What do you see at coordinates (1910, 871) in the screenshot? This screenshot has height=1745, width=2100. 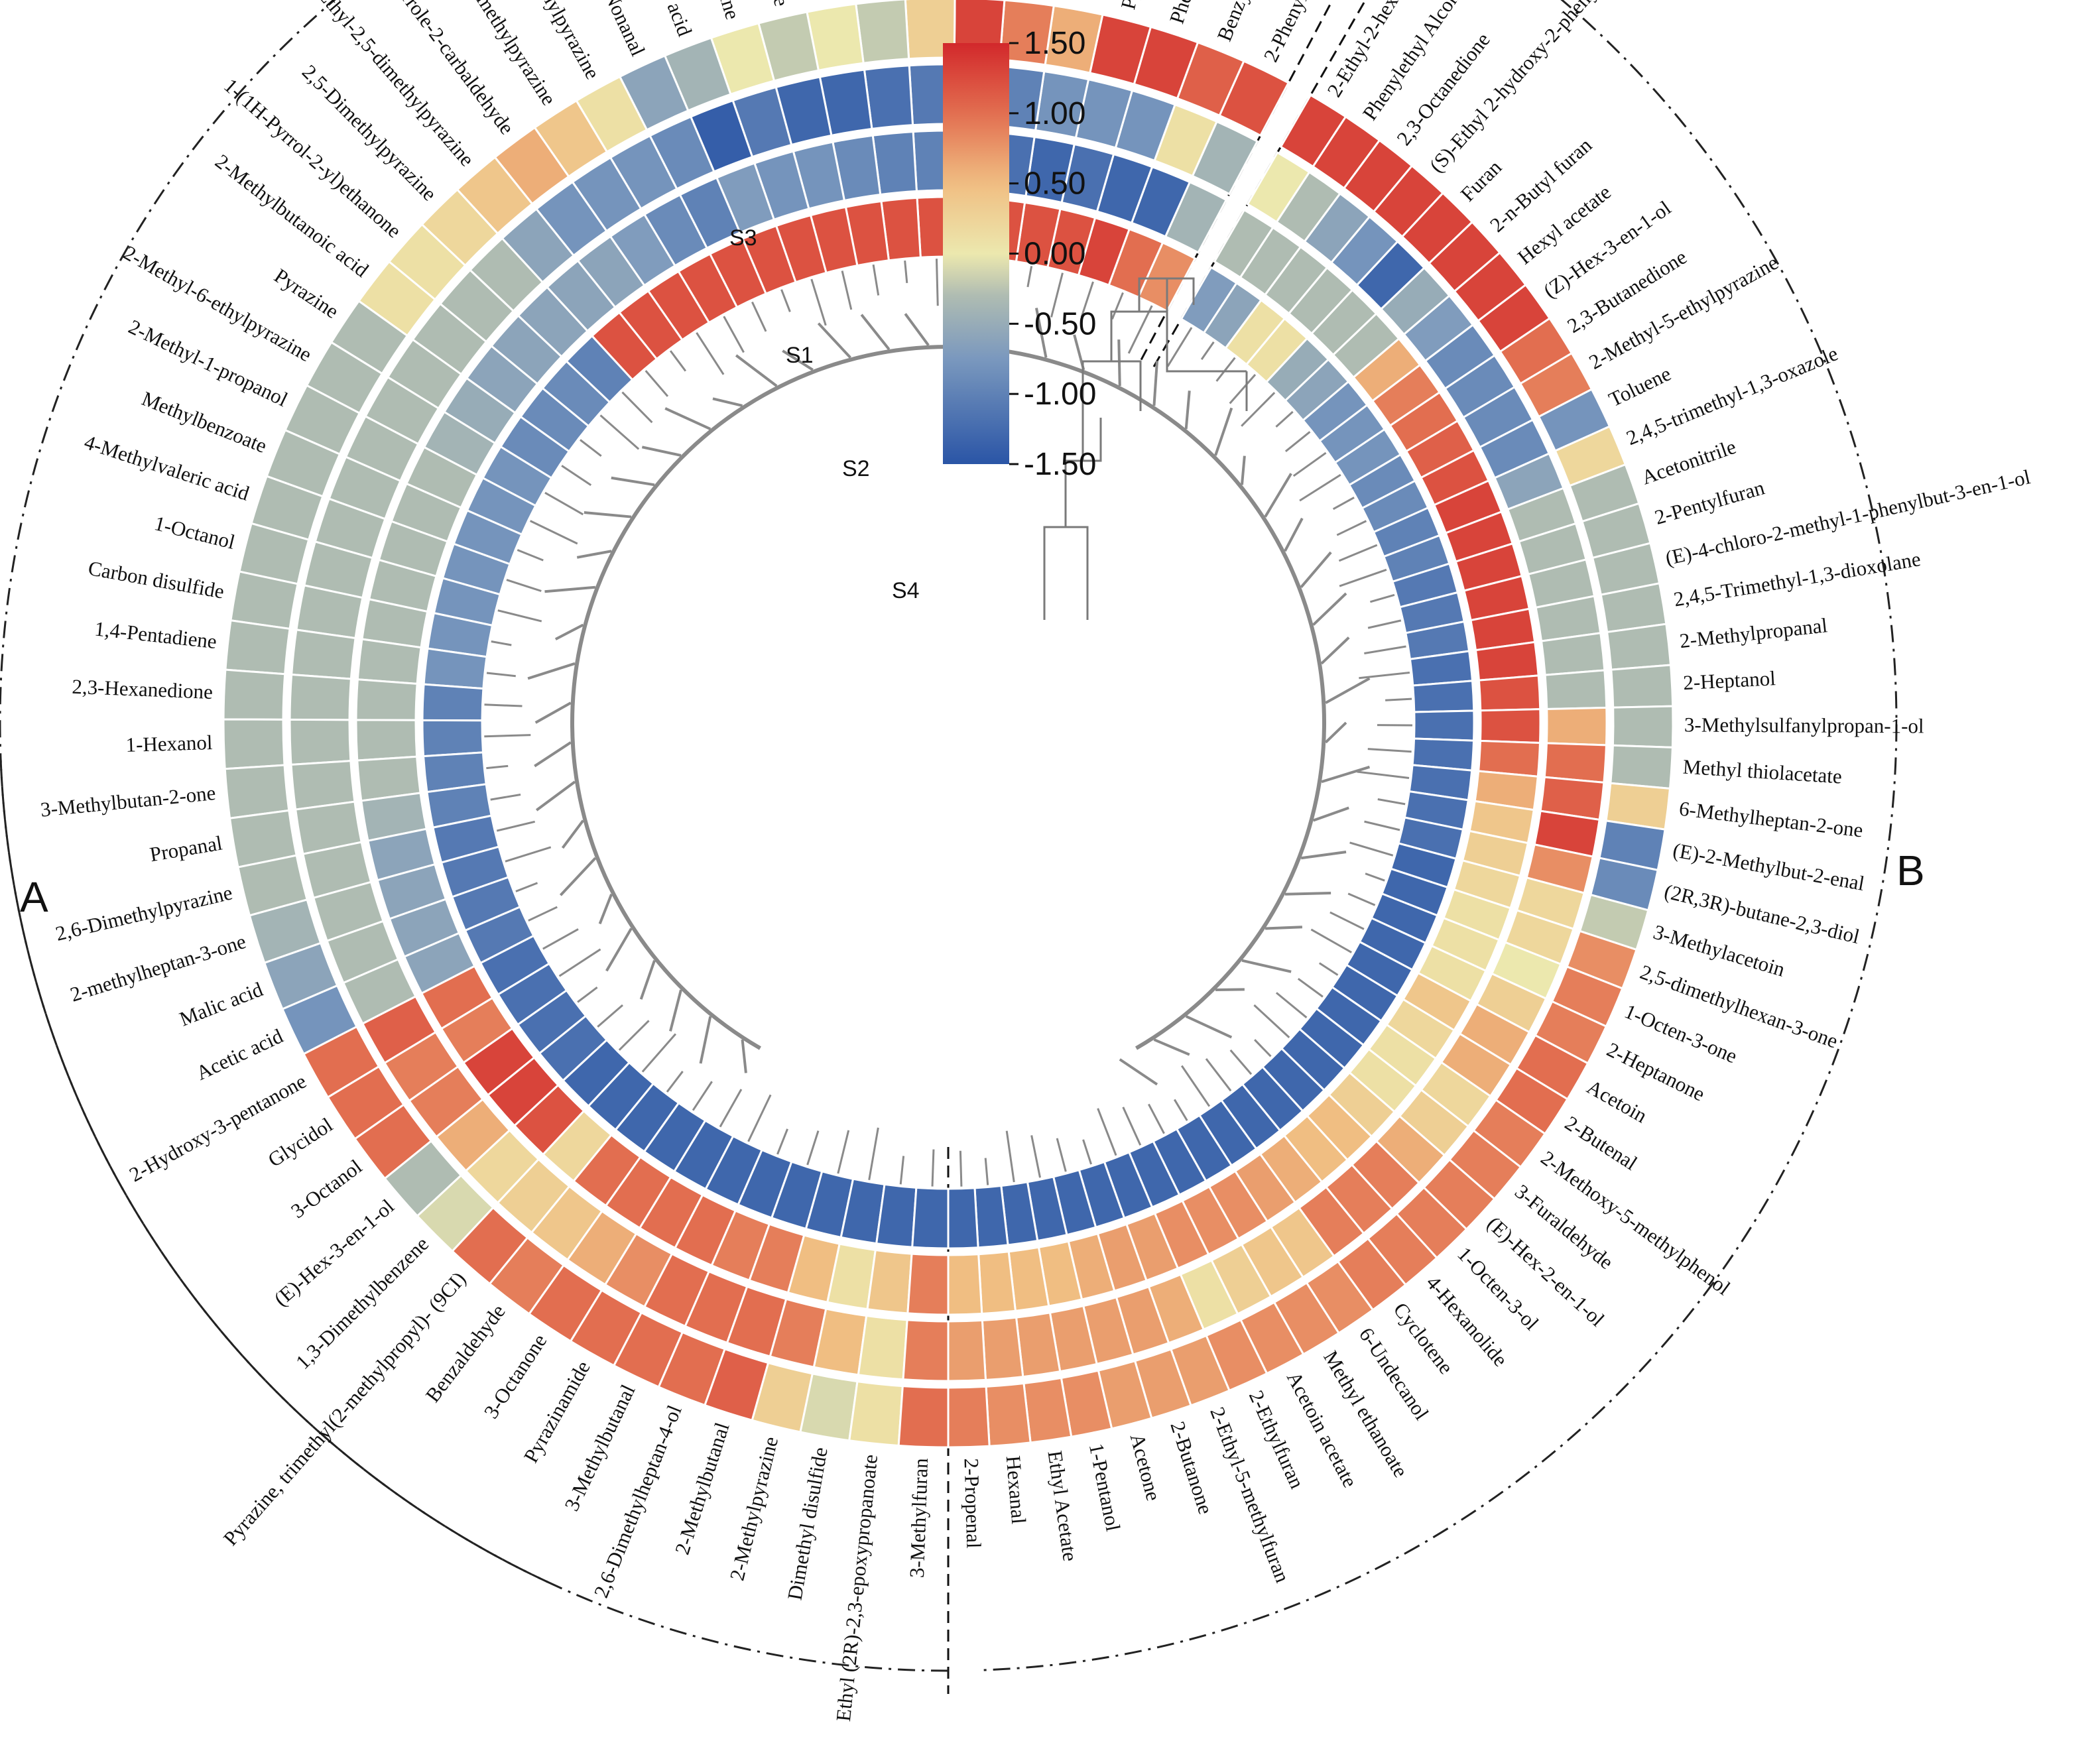 I see `group-label-B: B` at bounding box center [1910, 871].